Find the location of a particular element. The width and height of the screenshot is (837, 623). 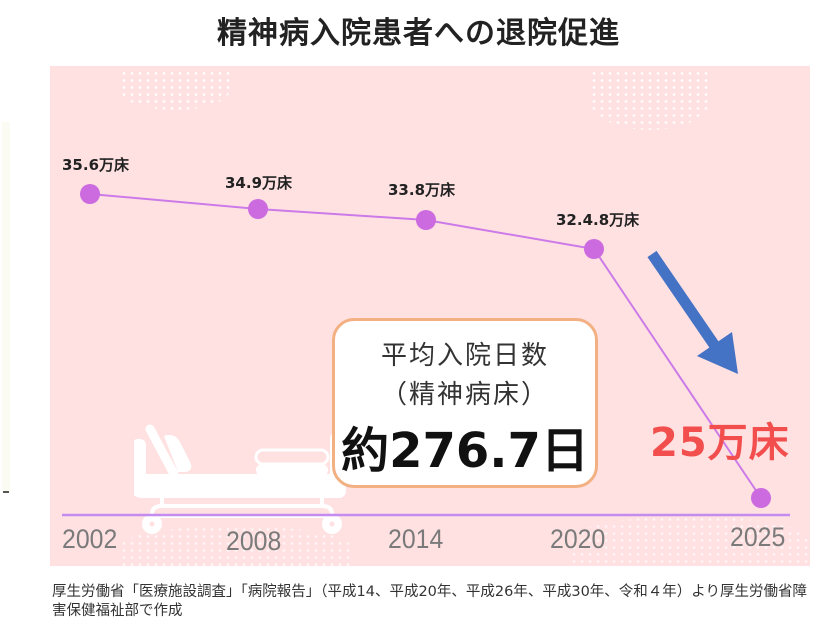

chart-title: 精神病入院患者への退院促進 is located at coordinates (418, 33).